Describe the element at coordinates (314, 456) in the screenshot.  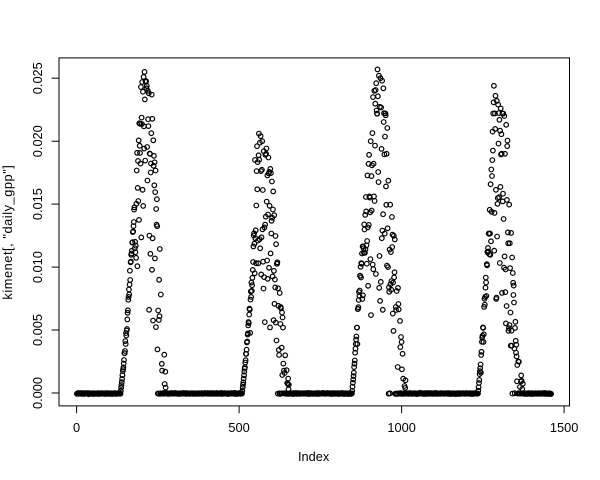
I see `svg-text: Index` at that location.